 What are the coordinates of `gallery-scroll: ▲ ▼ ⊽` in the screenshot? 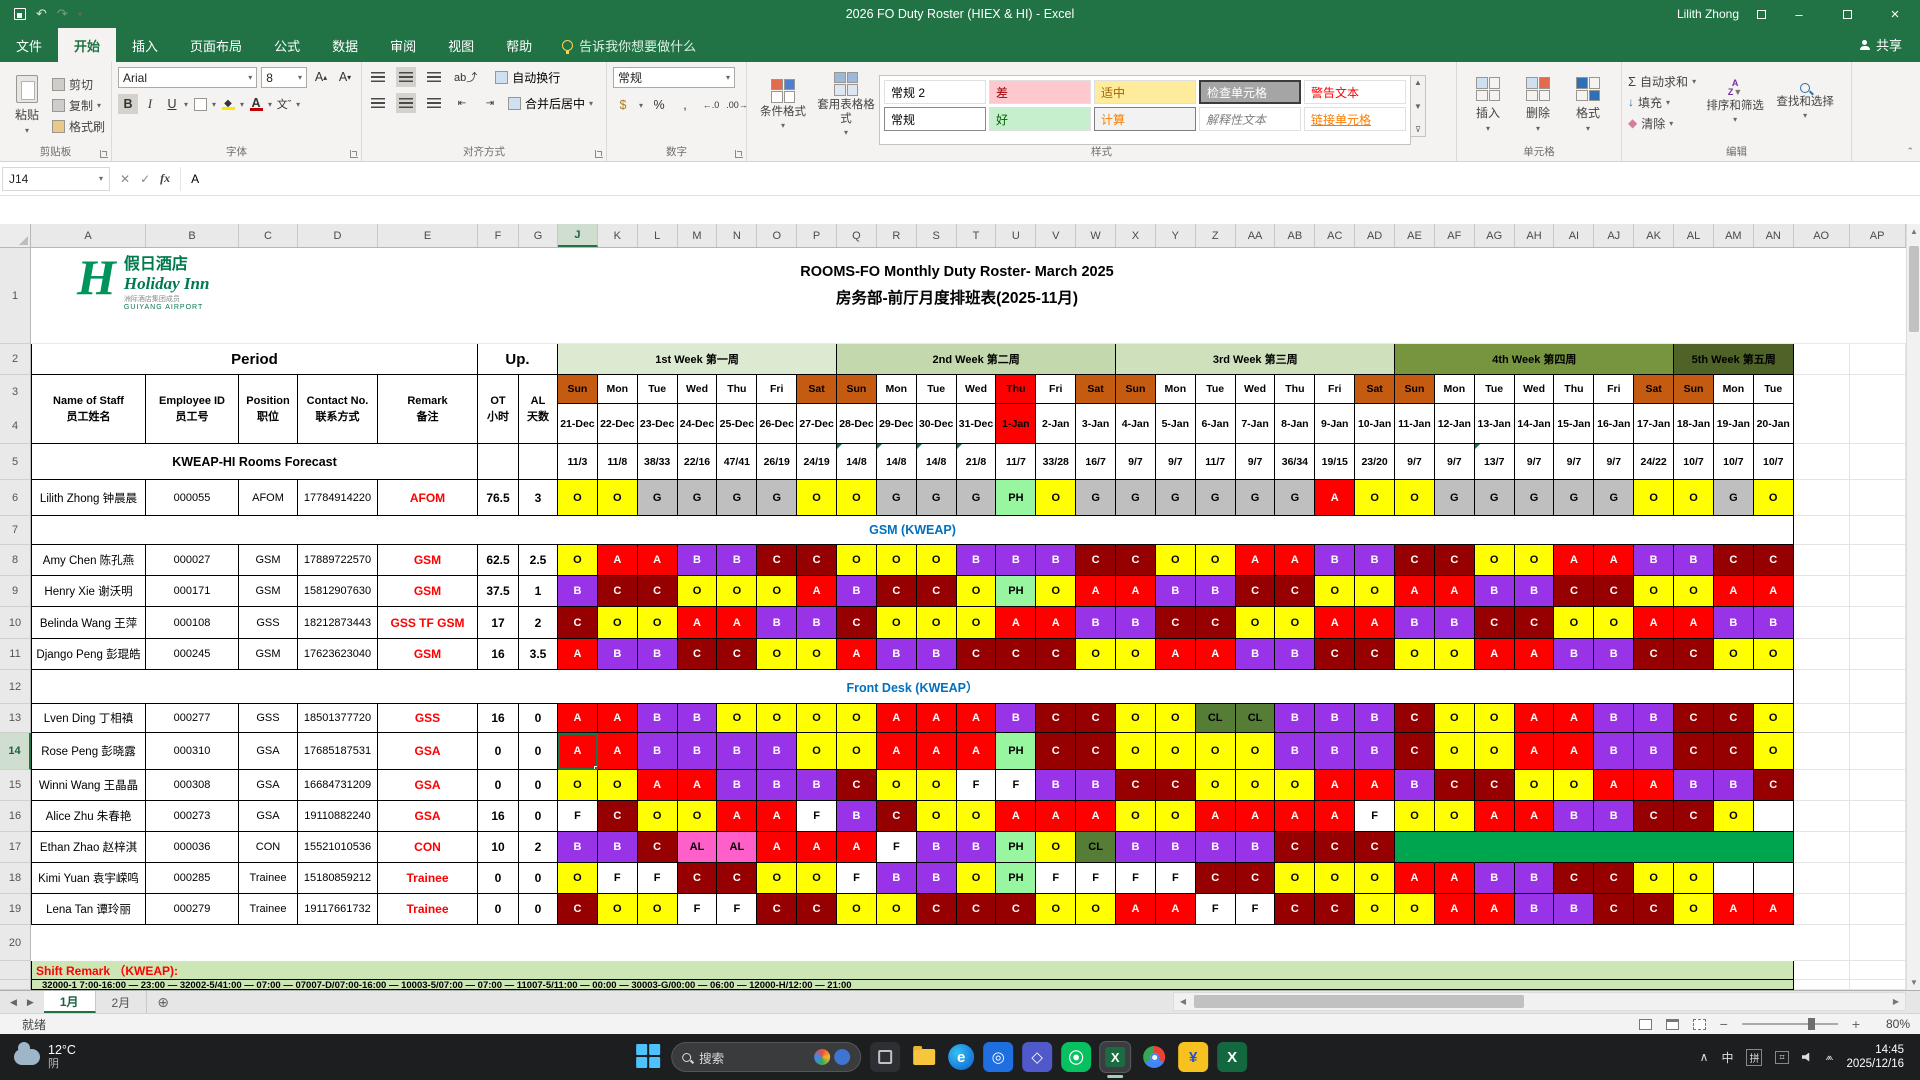 It's located at (1418, 106).